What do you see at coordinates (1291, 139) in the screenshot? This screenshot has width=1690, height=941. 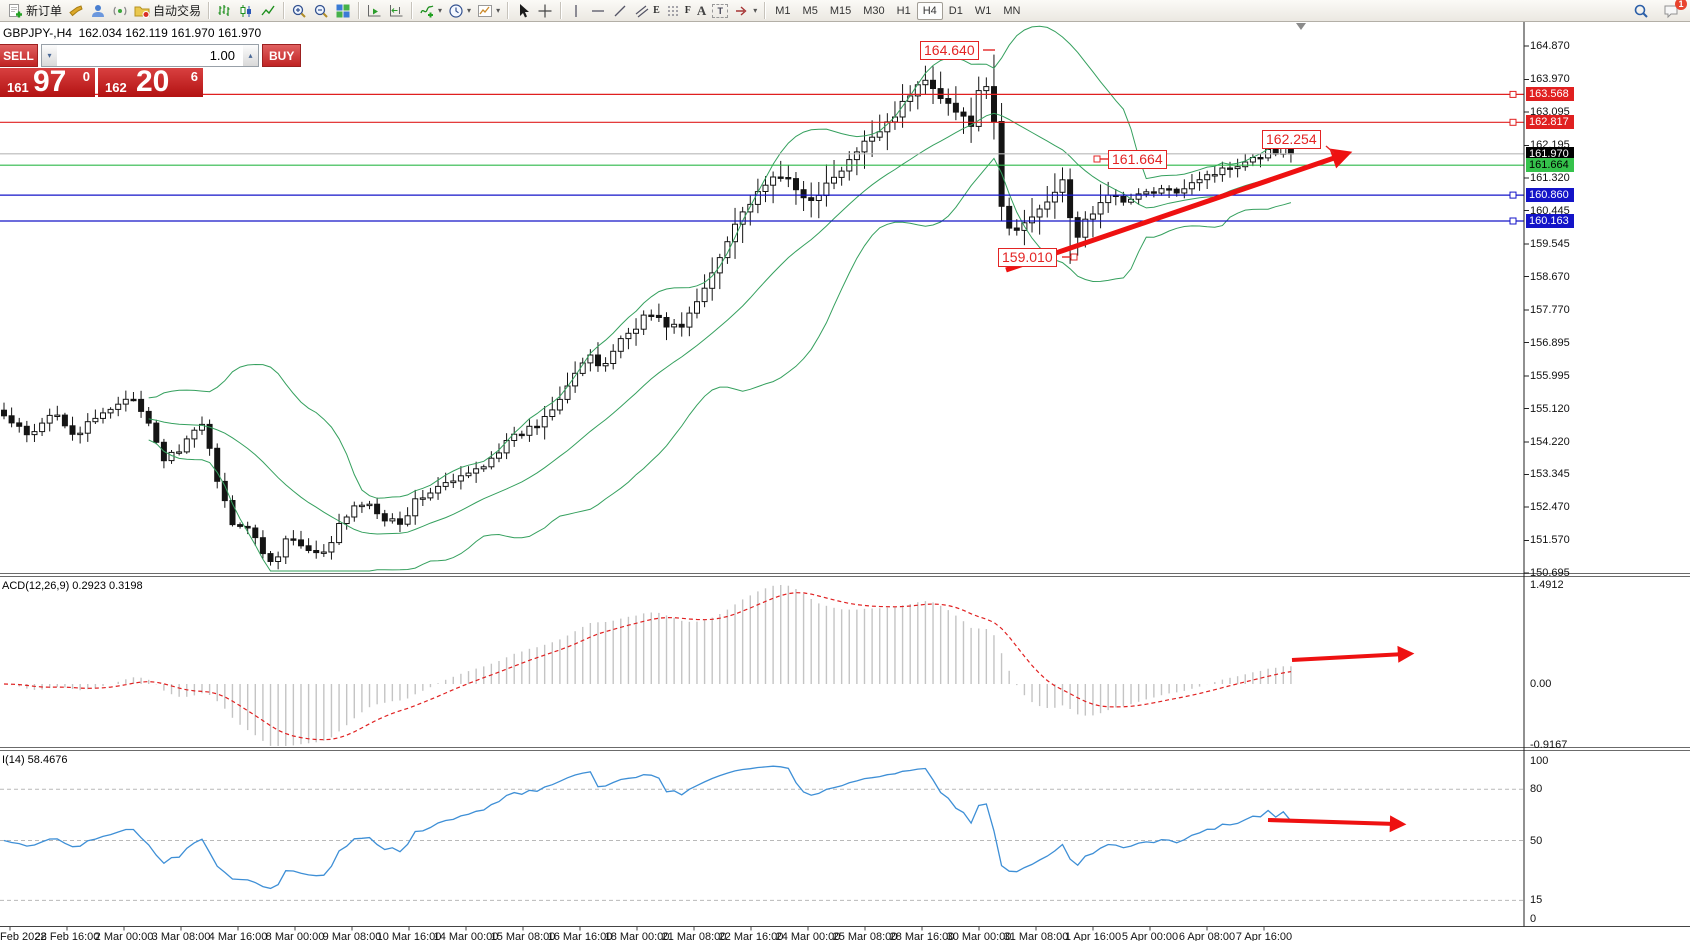 I see `price-annotation-162.254: 162.254` at bounding box center [1291, 139].